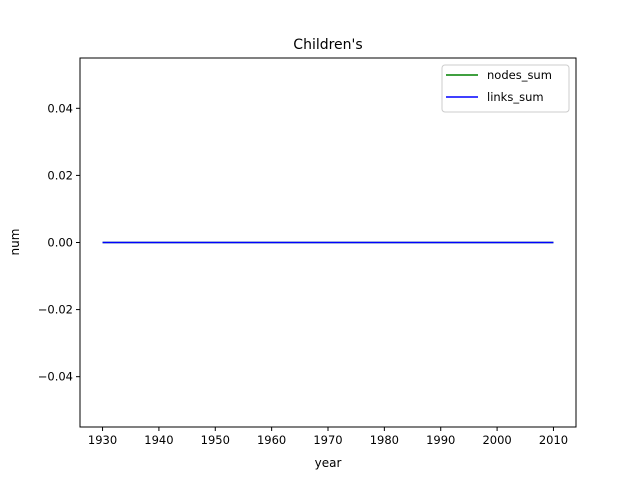 The height and width of the screenshot is (480, 640). Describe the element at coordinates (15, 242) in the screenshot. I see `y-axis-label: num` at that location.